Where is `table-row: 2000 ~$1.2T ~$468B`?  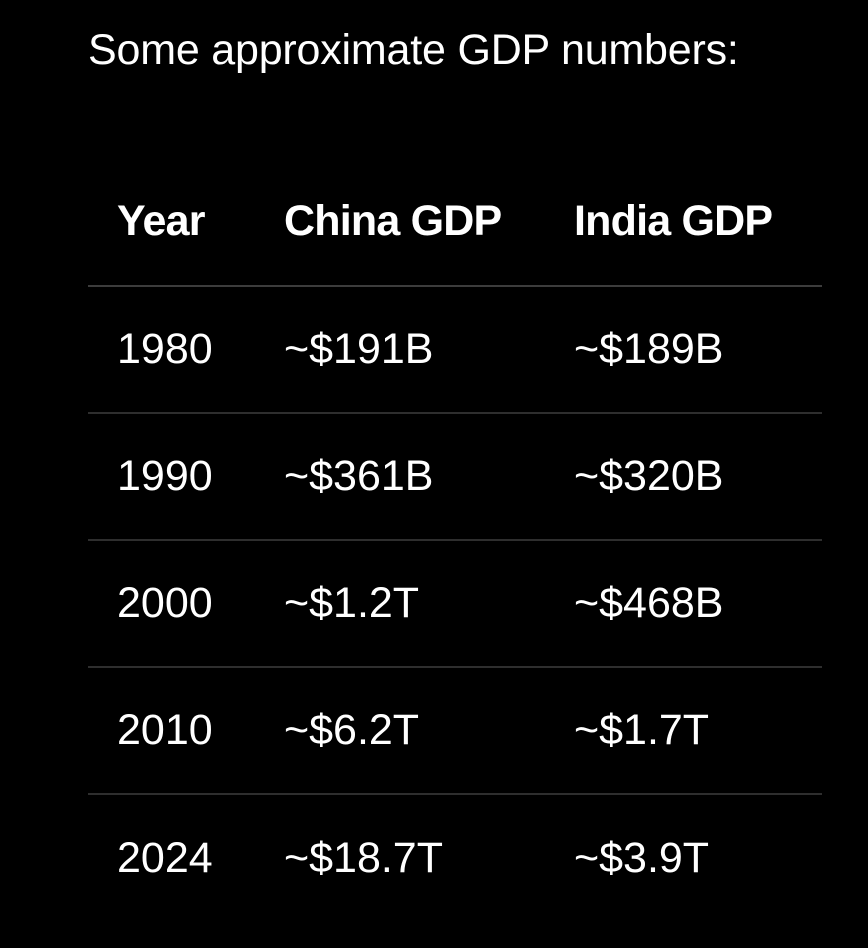
table-row: 2000 ~$1.2T ~$468B is located at coordinates (455, 604).